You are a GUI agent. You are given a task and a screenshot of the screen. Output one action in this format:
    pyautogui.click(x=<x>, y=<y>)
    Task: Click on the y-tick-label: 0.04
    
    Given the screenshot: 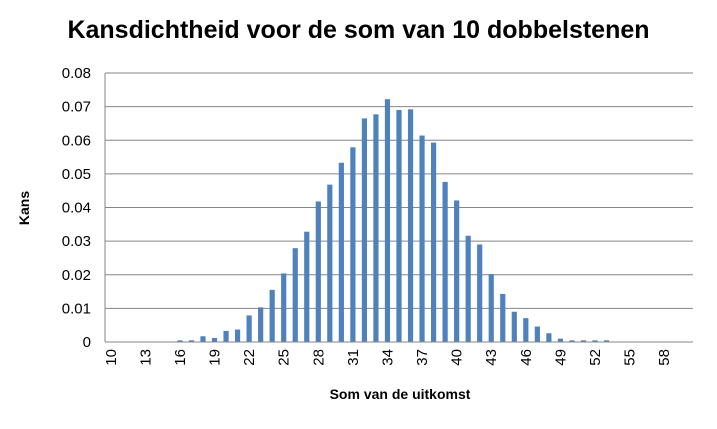 What is the action you would take?
    pyautogui.click(x=76, y=208)
    